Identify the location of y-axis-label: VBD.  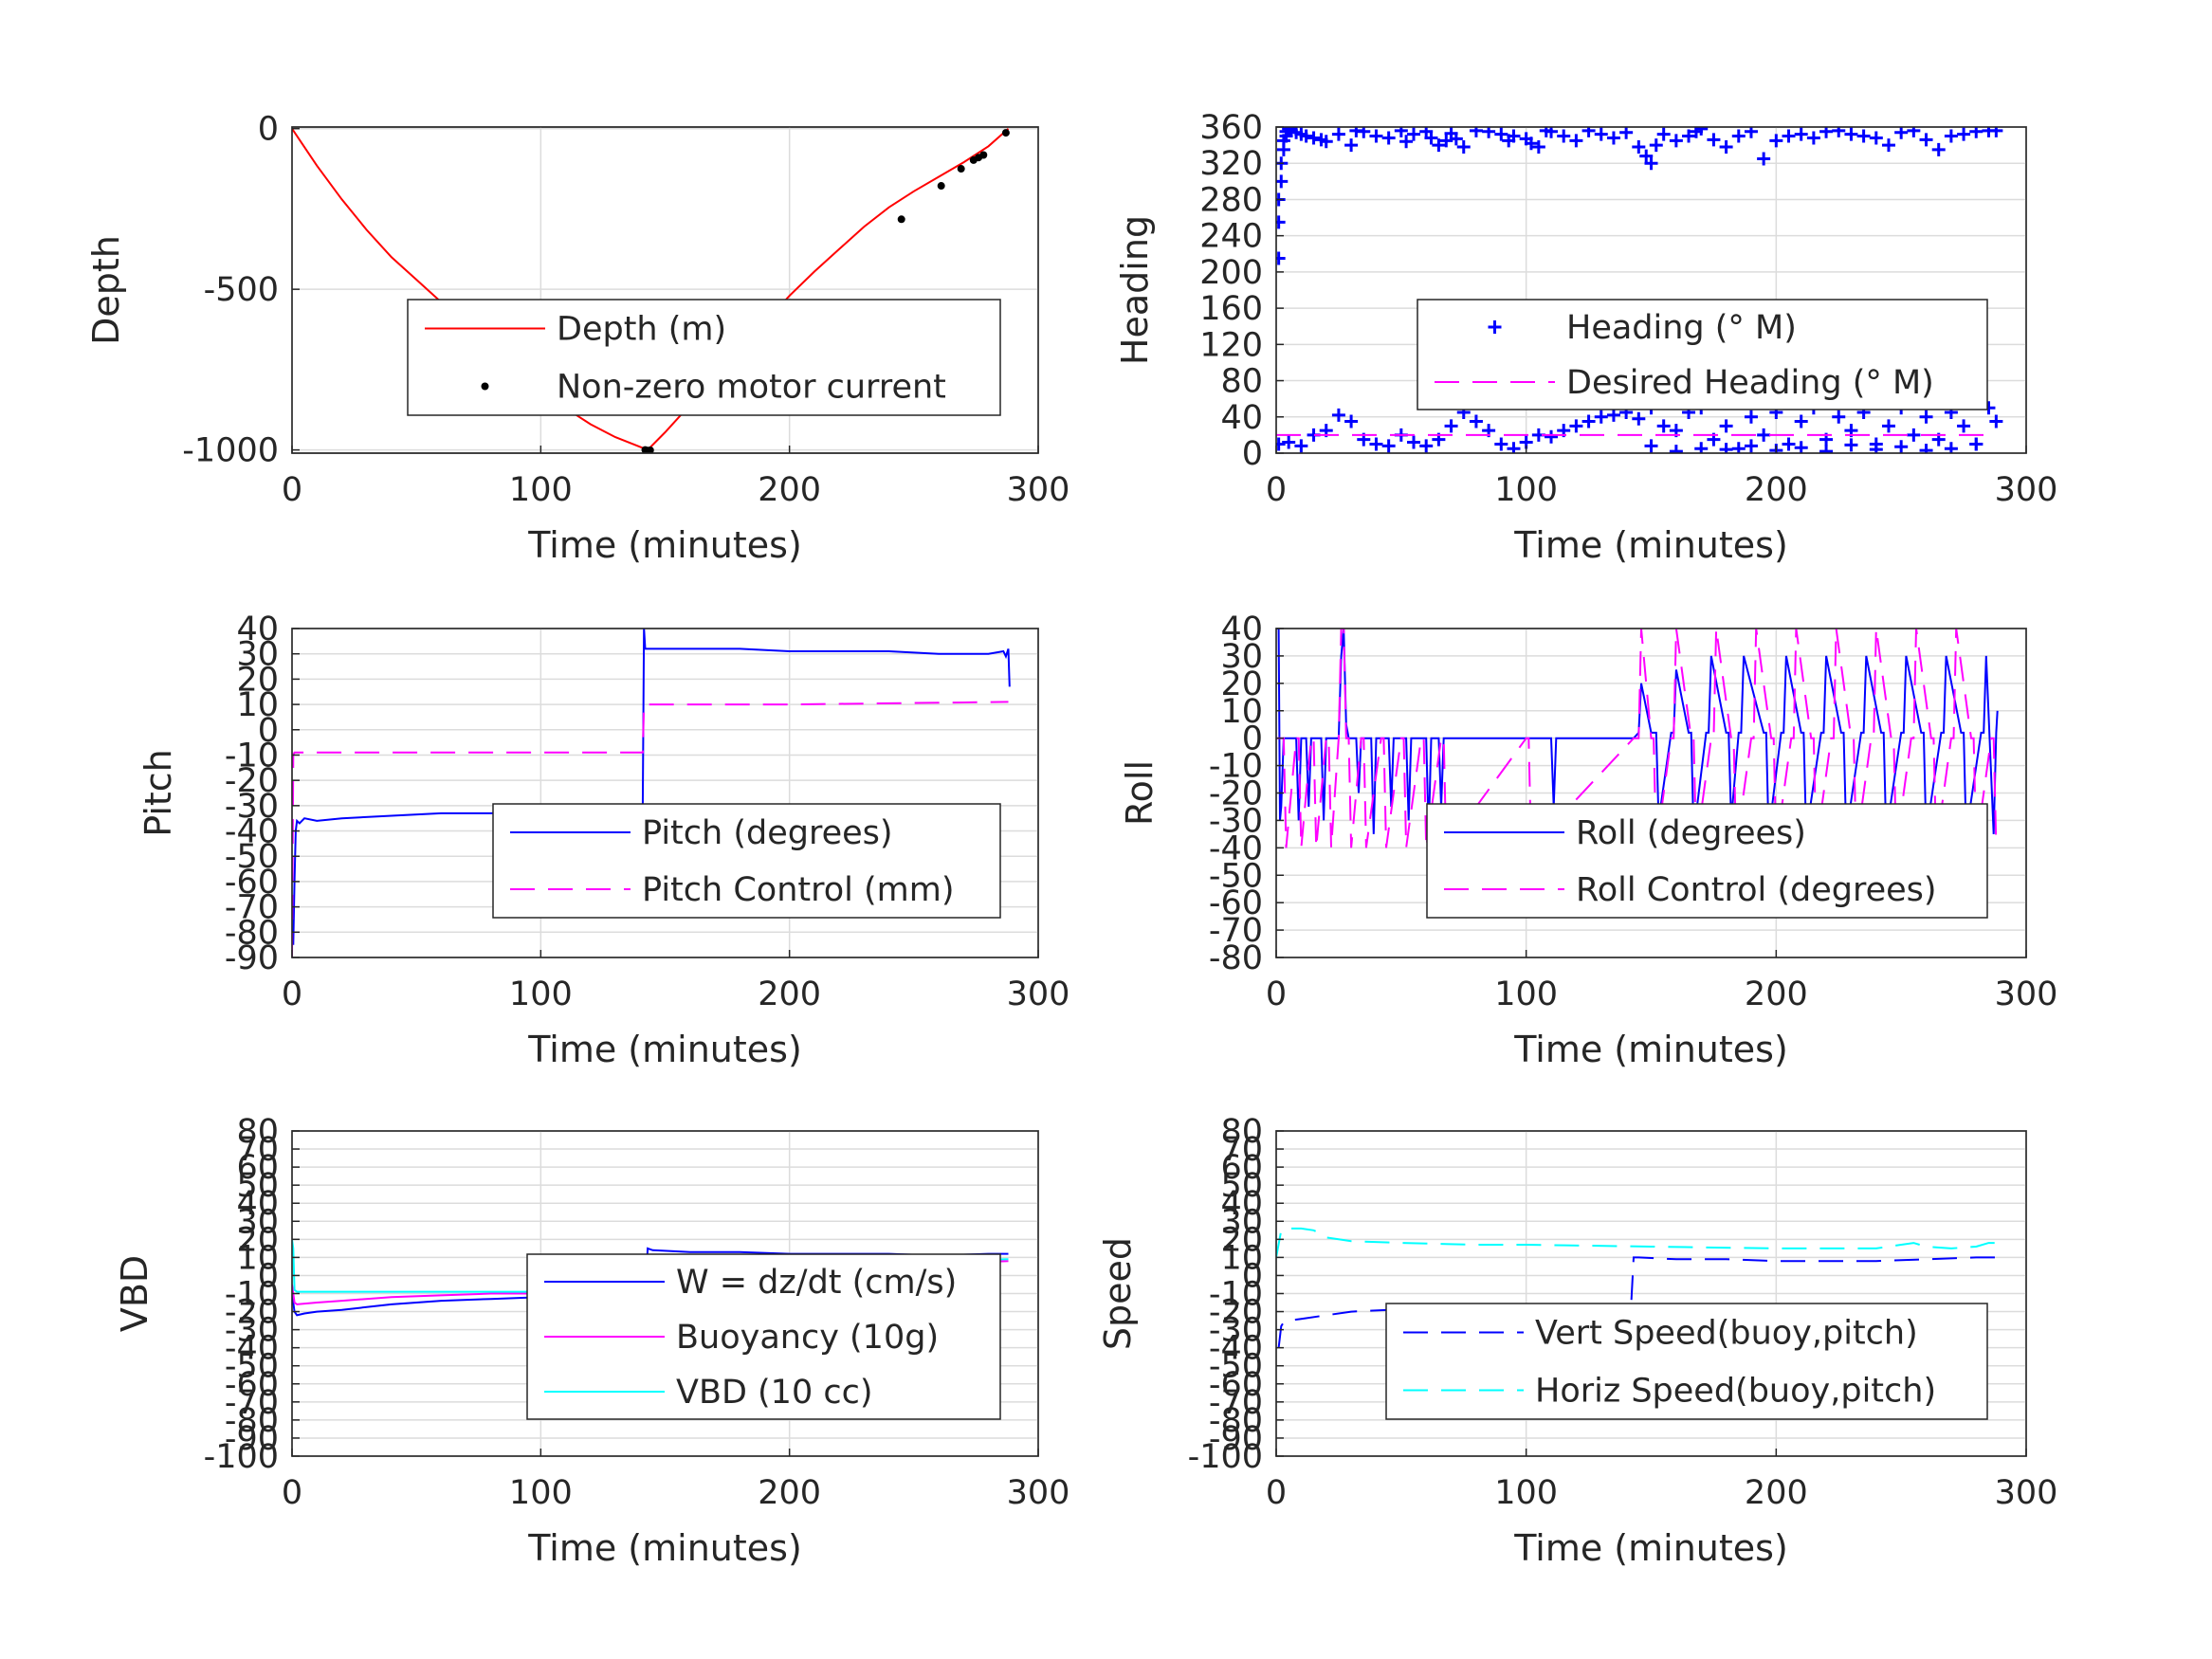
(134, 1293).